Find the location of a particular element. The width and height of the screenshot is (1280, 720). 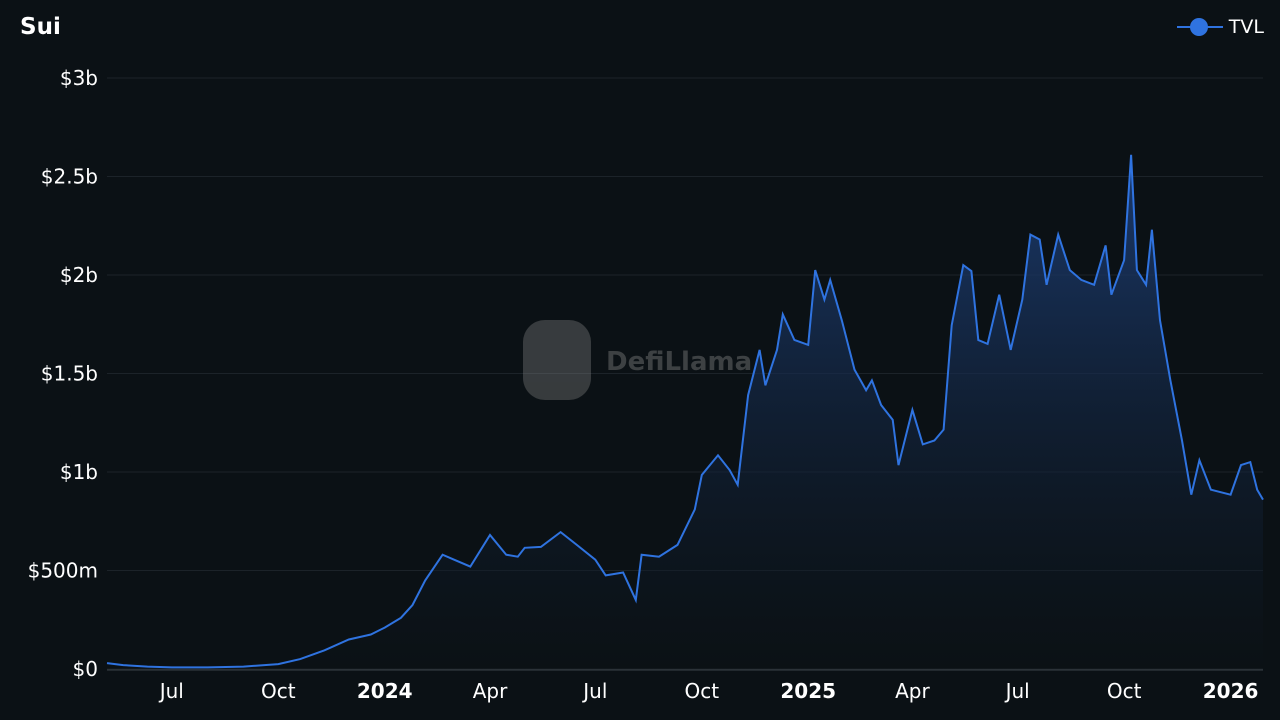

y-tick-label: $2b is located at coordinates (79, 275).